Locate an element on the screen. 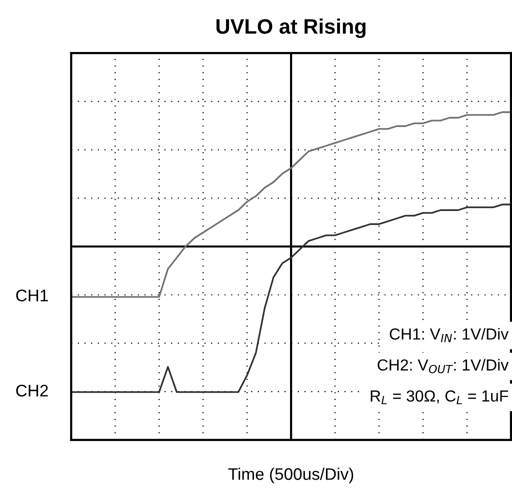 Image resolution: width=512 pixels, height=496 pixels. annotation: CH1: V$_{IN}$: 1V/Div is located at coordinates (449, 335).